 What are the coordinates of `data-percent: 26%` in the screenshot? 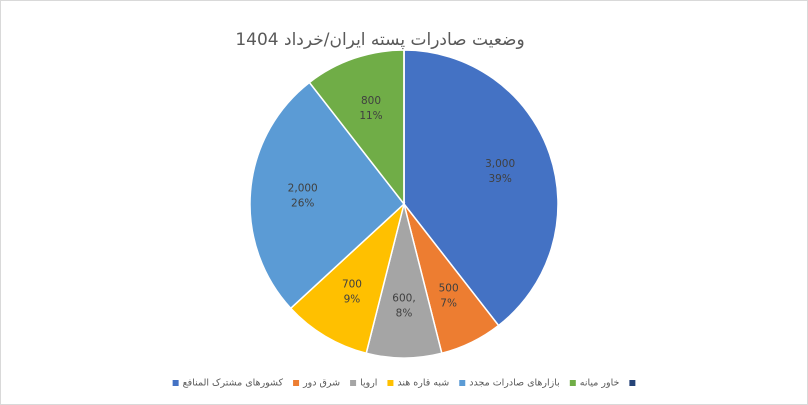 It's located at (302, 204).